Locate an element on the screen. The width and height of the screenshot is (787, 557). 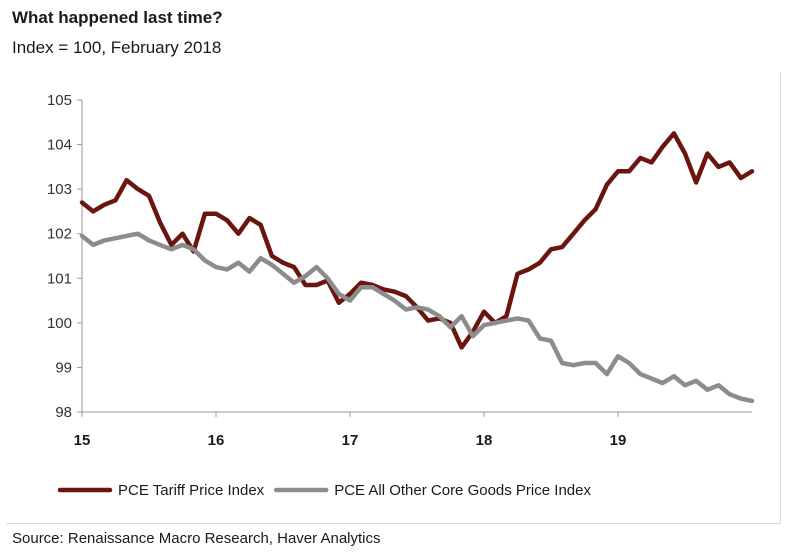
y-tick-label: 104 is located at coordinates (59, 145).